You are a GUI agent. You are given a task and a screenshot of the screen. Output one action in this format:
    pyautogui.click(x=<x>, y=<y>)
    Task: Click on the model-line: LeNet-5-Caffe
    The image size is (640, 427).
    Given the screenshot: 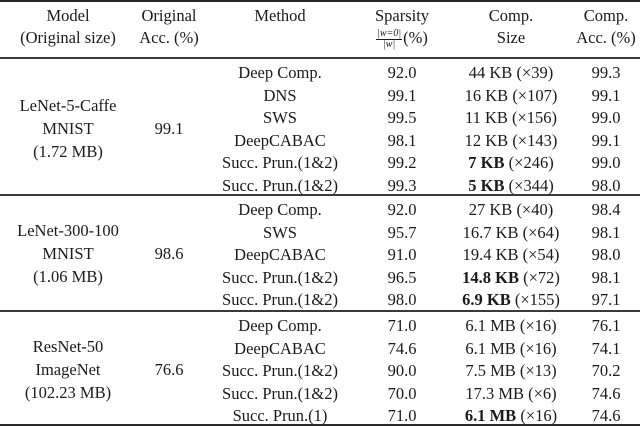 What is the action you would take?
    pyautogui.click(x=68, y=105)
    